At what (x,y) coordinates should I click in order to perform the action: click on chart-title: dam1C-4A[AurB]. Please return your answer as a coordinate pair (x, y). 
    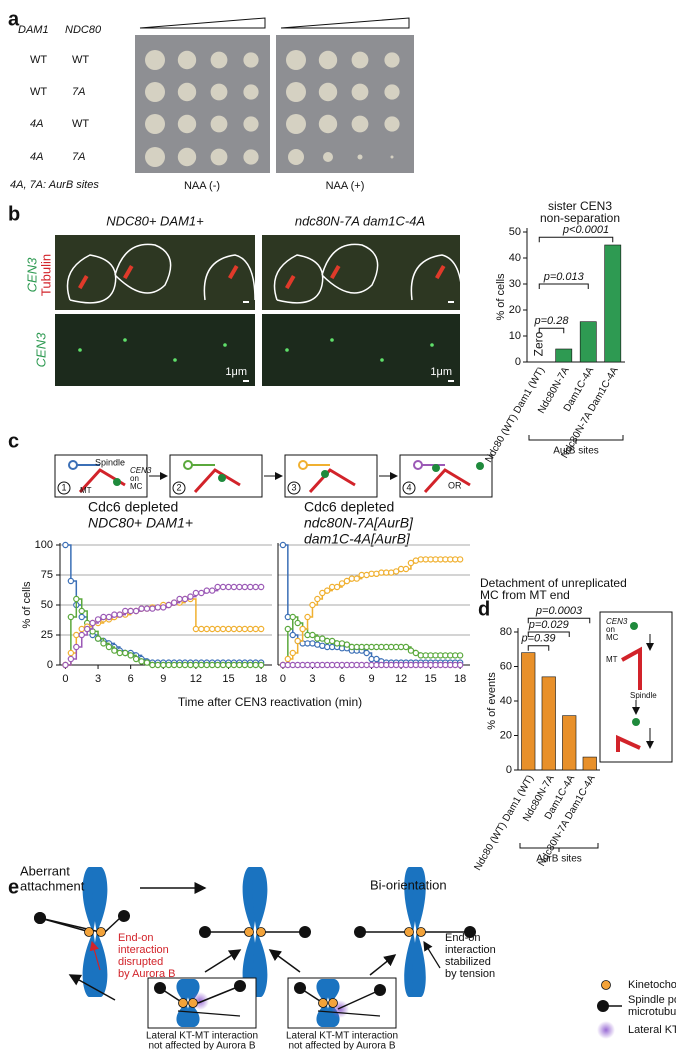
    Looking at the image, I should click on (357, 539).